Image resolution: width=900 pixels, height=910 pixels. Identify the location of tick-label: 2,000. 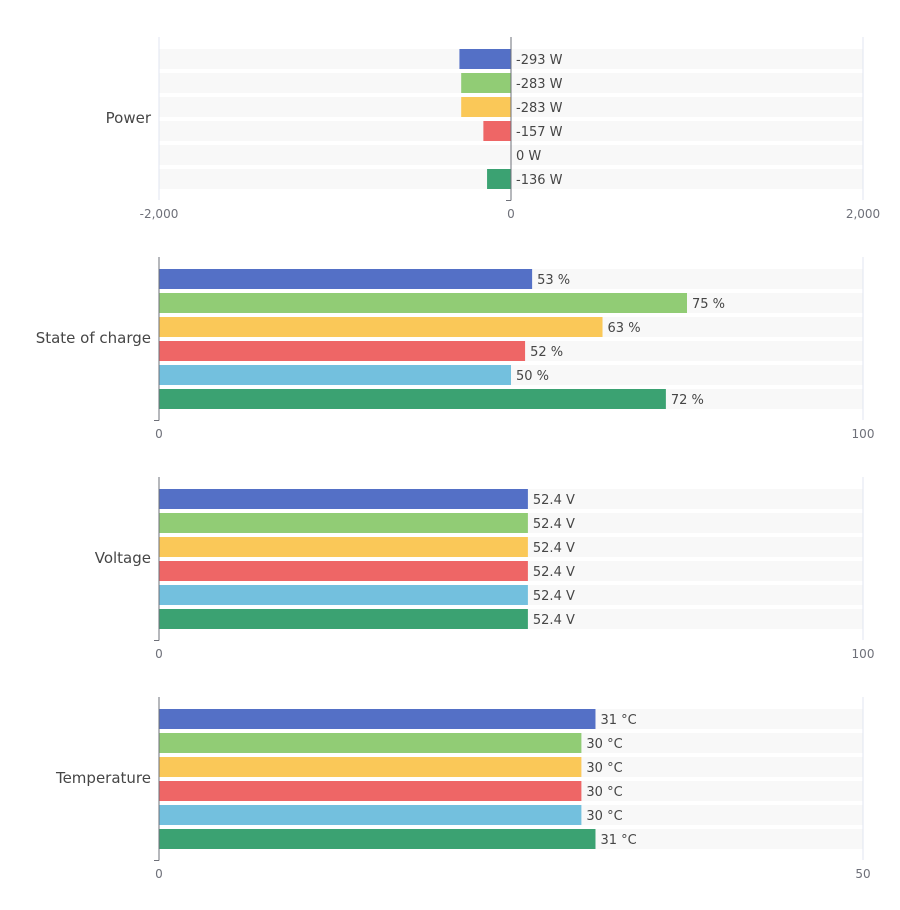
(863, 214).